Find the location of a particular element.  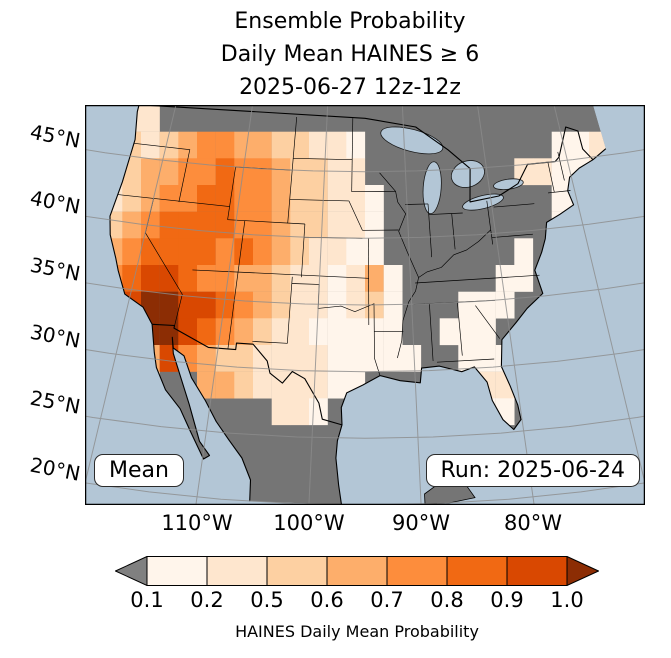

title-line-3: 2025-06-27 12z-12z is located at coordinates (350, 87).